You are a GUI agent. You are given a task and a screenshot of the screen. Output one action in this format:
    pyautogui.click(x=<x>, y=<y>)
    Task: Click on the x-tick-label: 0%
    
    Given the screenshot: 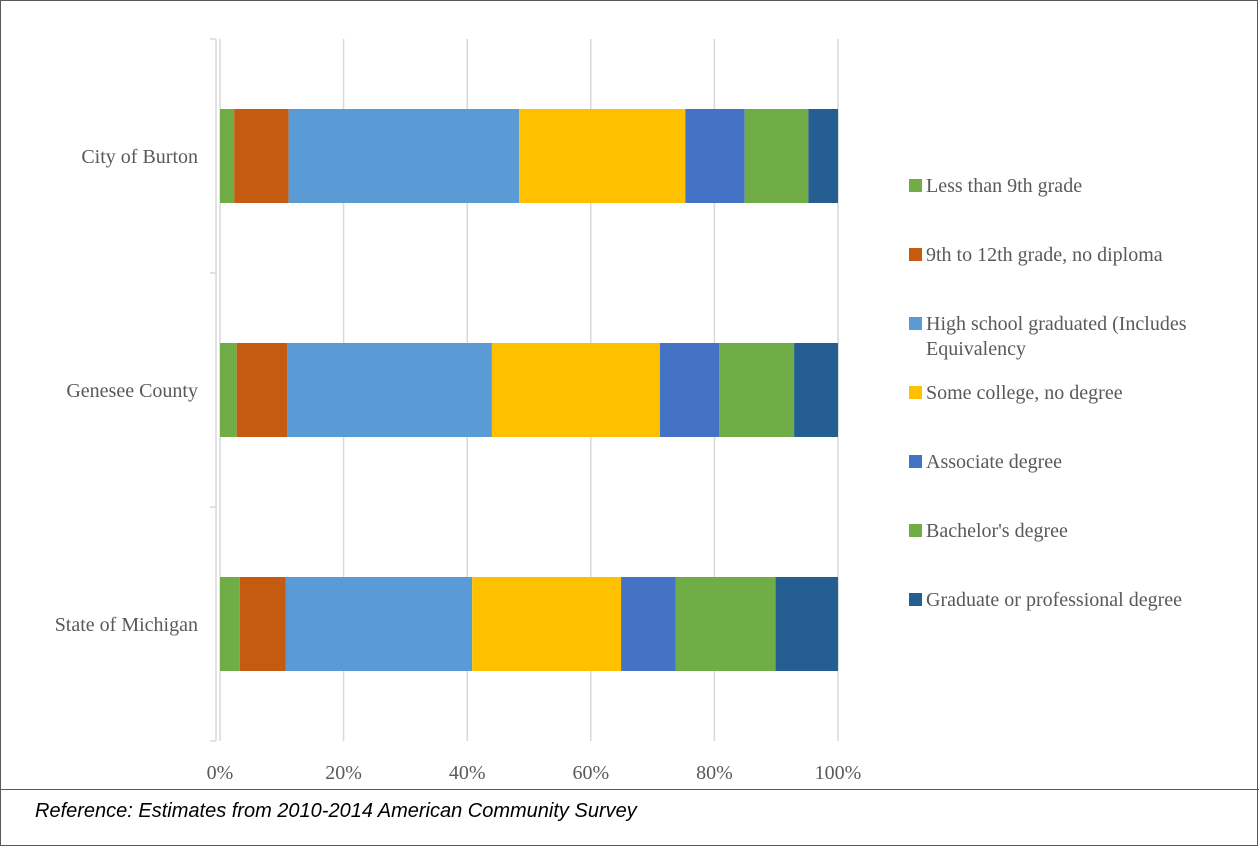 What is the action you would take?
    pyautogui.click(x=220, y=773)
    